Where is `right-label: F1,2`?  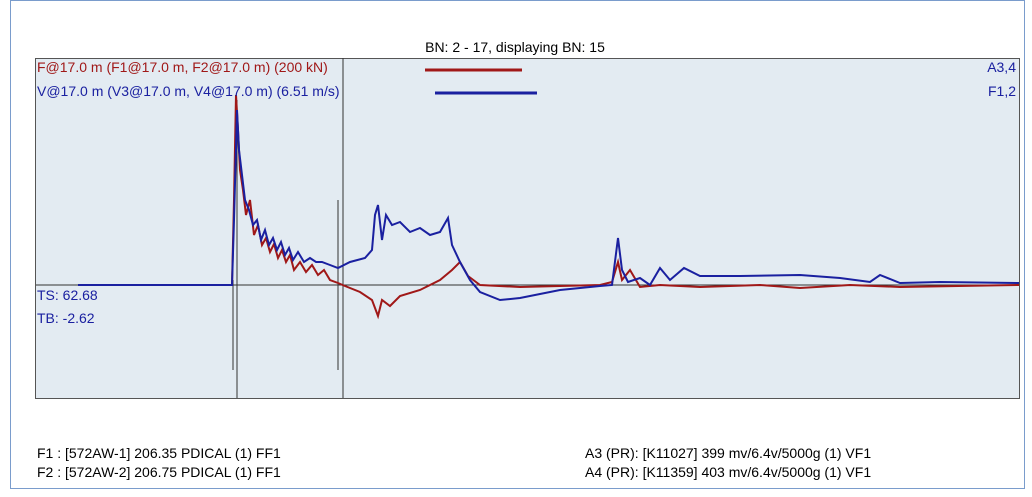 right-label: F1,2 is located at coordinates (1002, 91).